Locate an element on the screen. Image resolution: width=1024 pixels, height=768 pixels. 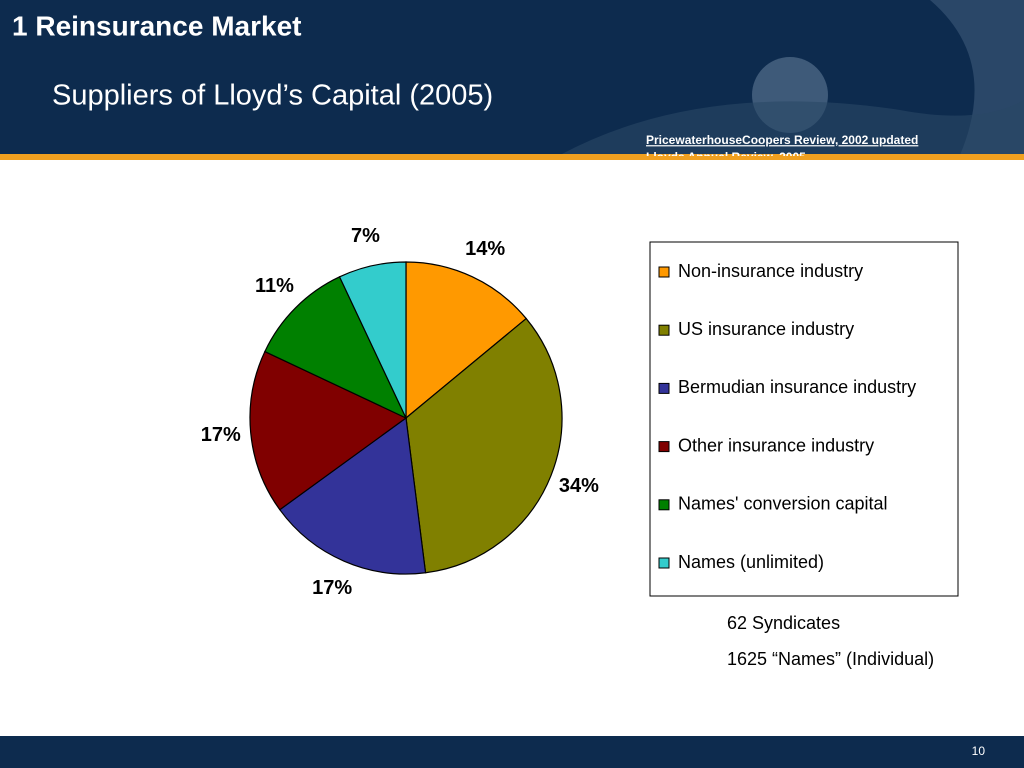
data-label: 11% is located at coordinates (274, 286).